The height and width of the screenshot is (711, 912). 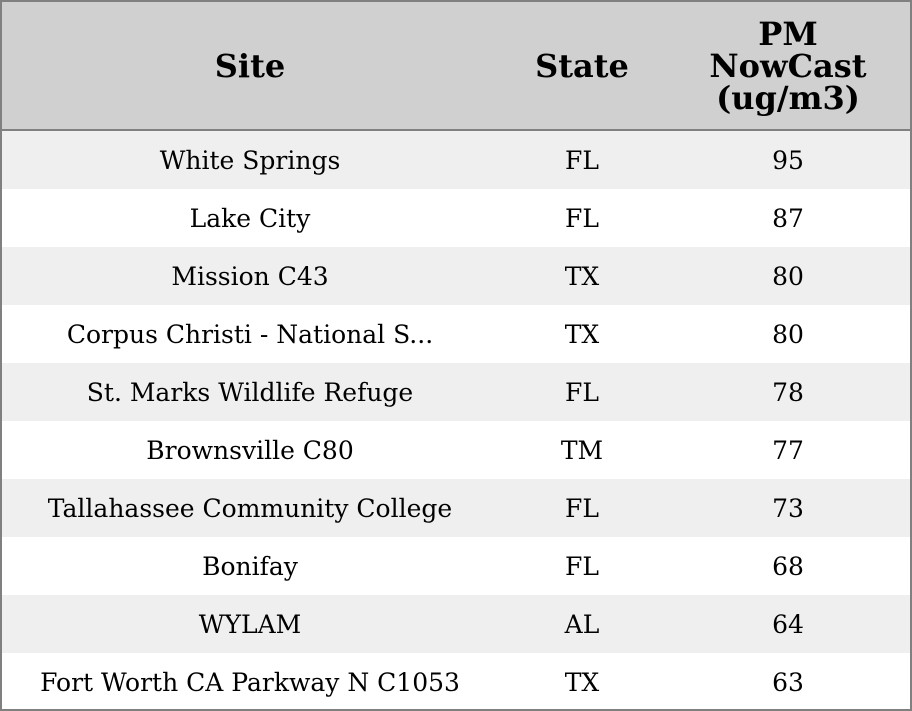 I want to click on table-cell: 68, so click(x=788, y=566).